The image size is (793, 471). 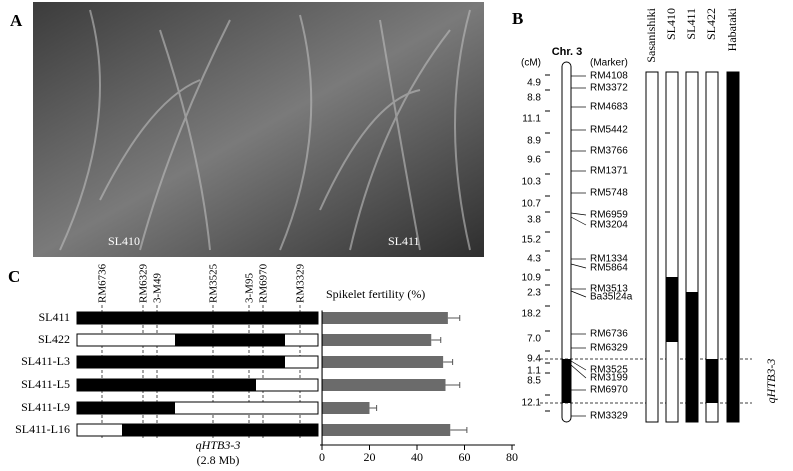 What do you see at coordinates (532, 403) in the screenshot?
I see `cm-value: 12.1` at bounding box center [532, 403].